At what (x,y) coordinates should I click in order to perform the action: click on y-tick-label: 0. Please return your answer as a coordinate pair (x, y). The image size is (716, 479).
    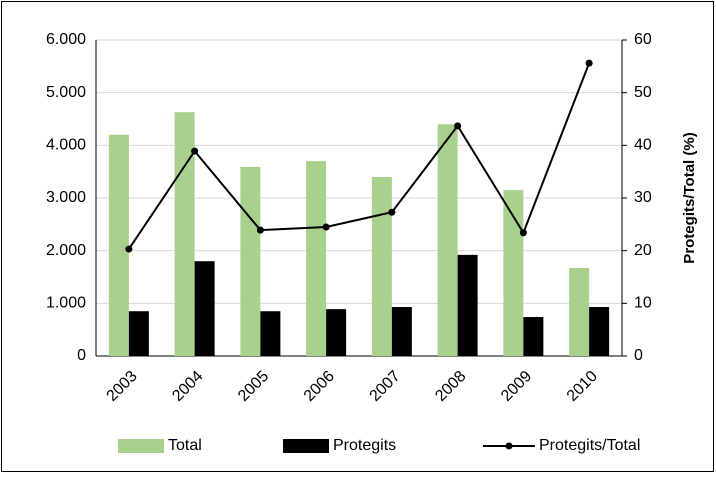
    Looking at the image, I should click on (81, 355).